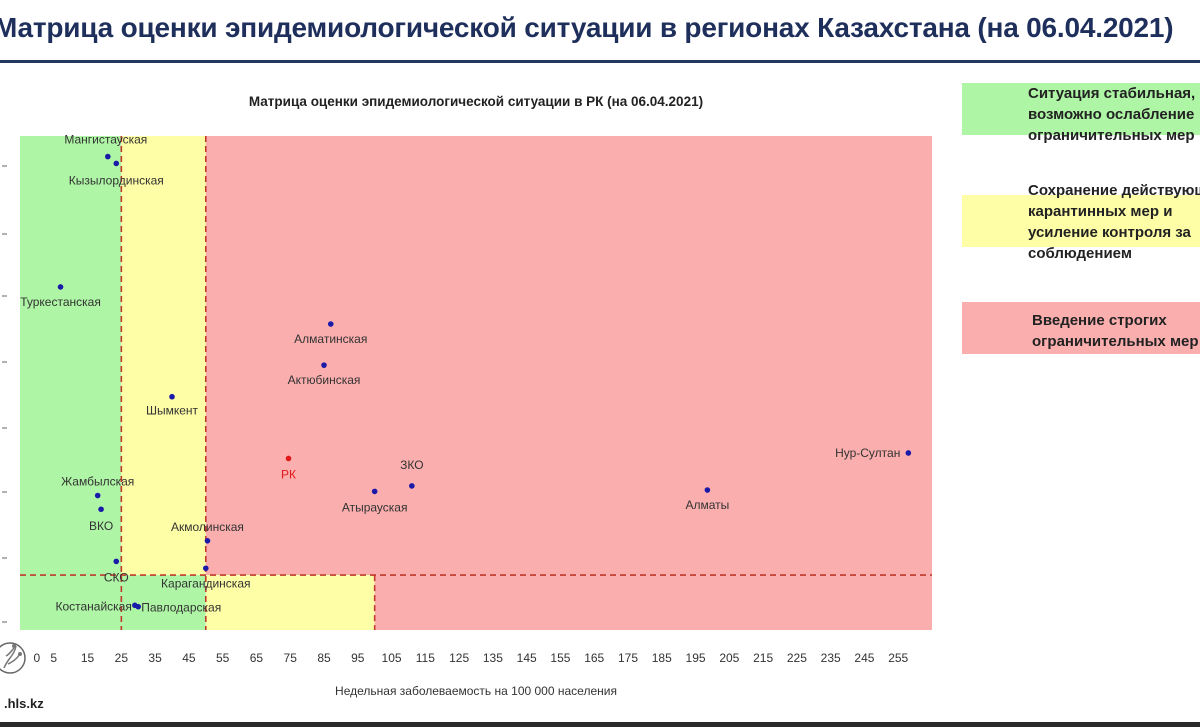 The image size is (1200, 727). I want to click on hls-logo-icon, so click(13, 658).